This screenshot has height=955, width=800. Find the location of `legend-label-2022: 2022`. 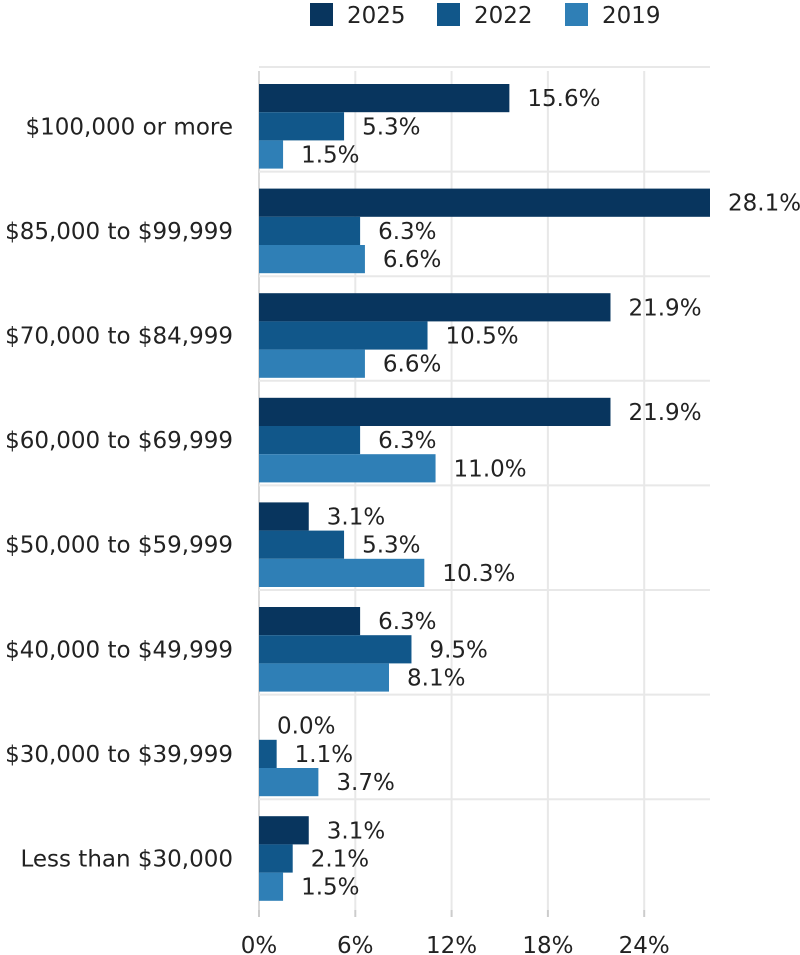

legend-label-2022: 2022 is located at coordinates (503, 16).